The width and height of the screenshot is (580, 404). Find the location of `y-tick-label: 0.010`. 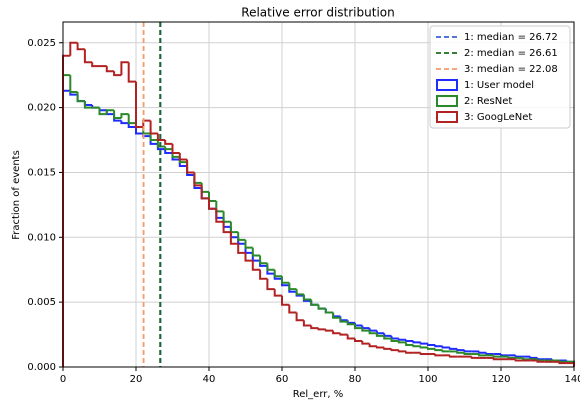

y-tick-label: 0.010 is located at coordinates (41, 237).